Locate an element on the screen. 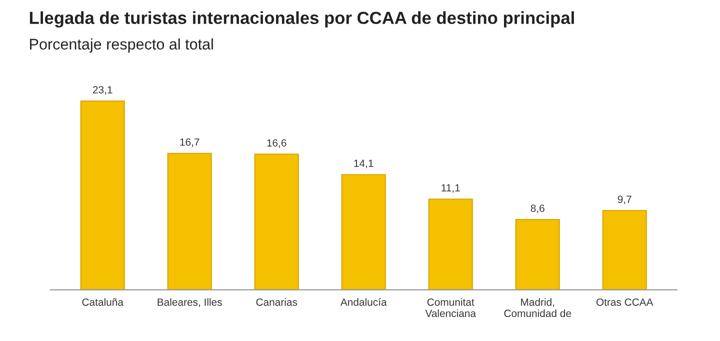 Image resolution: width=720 pixels, height=341 pixels. data-label: 23,1 is located at coordinates (102, 90).